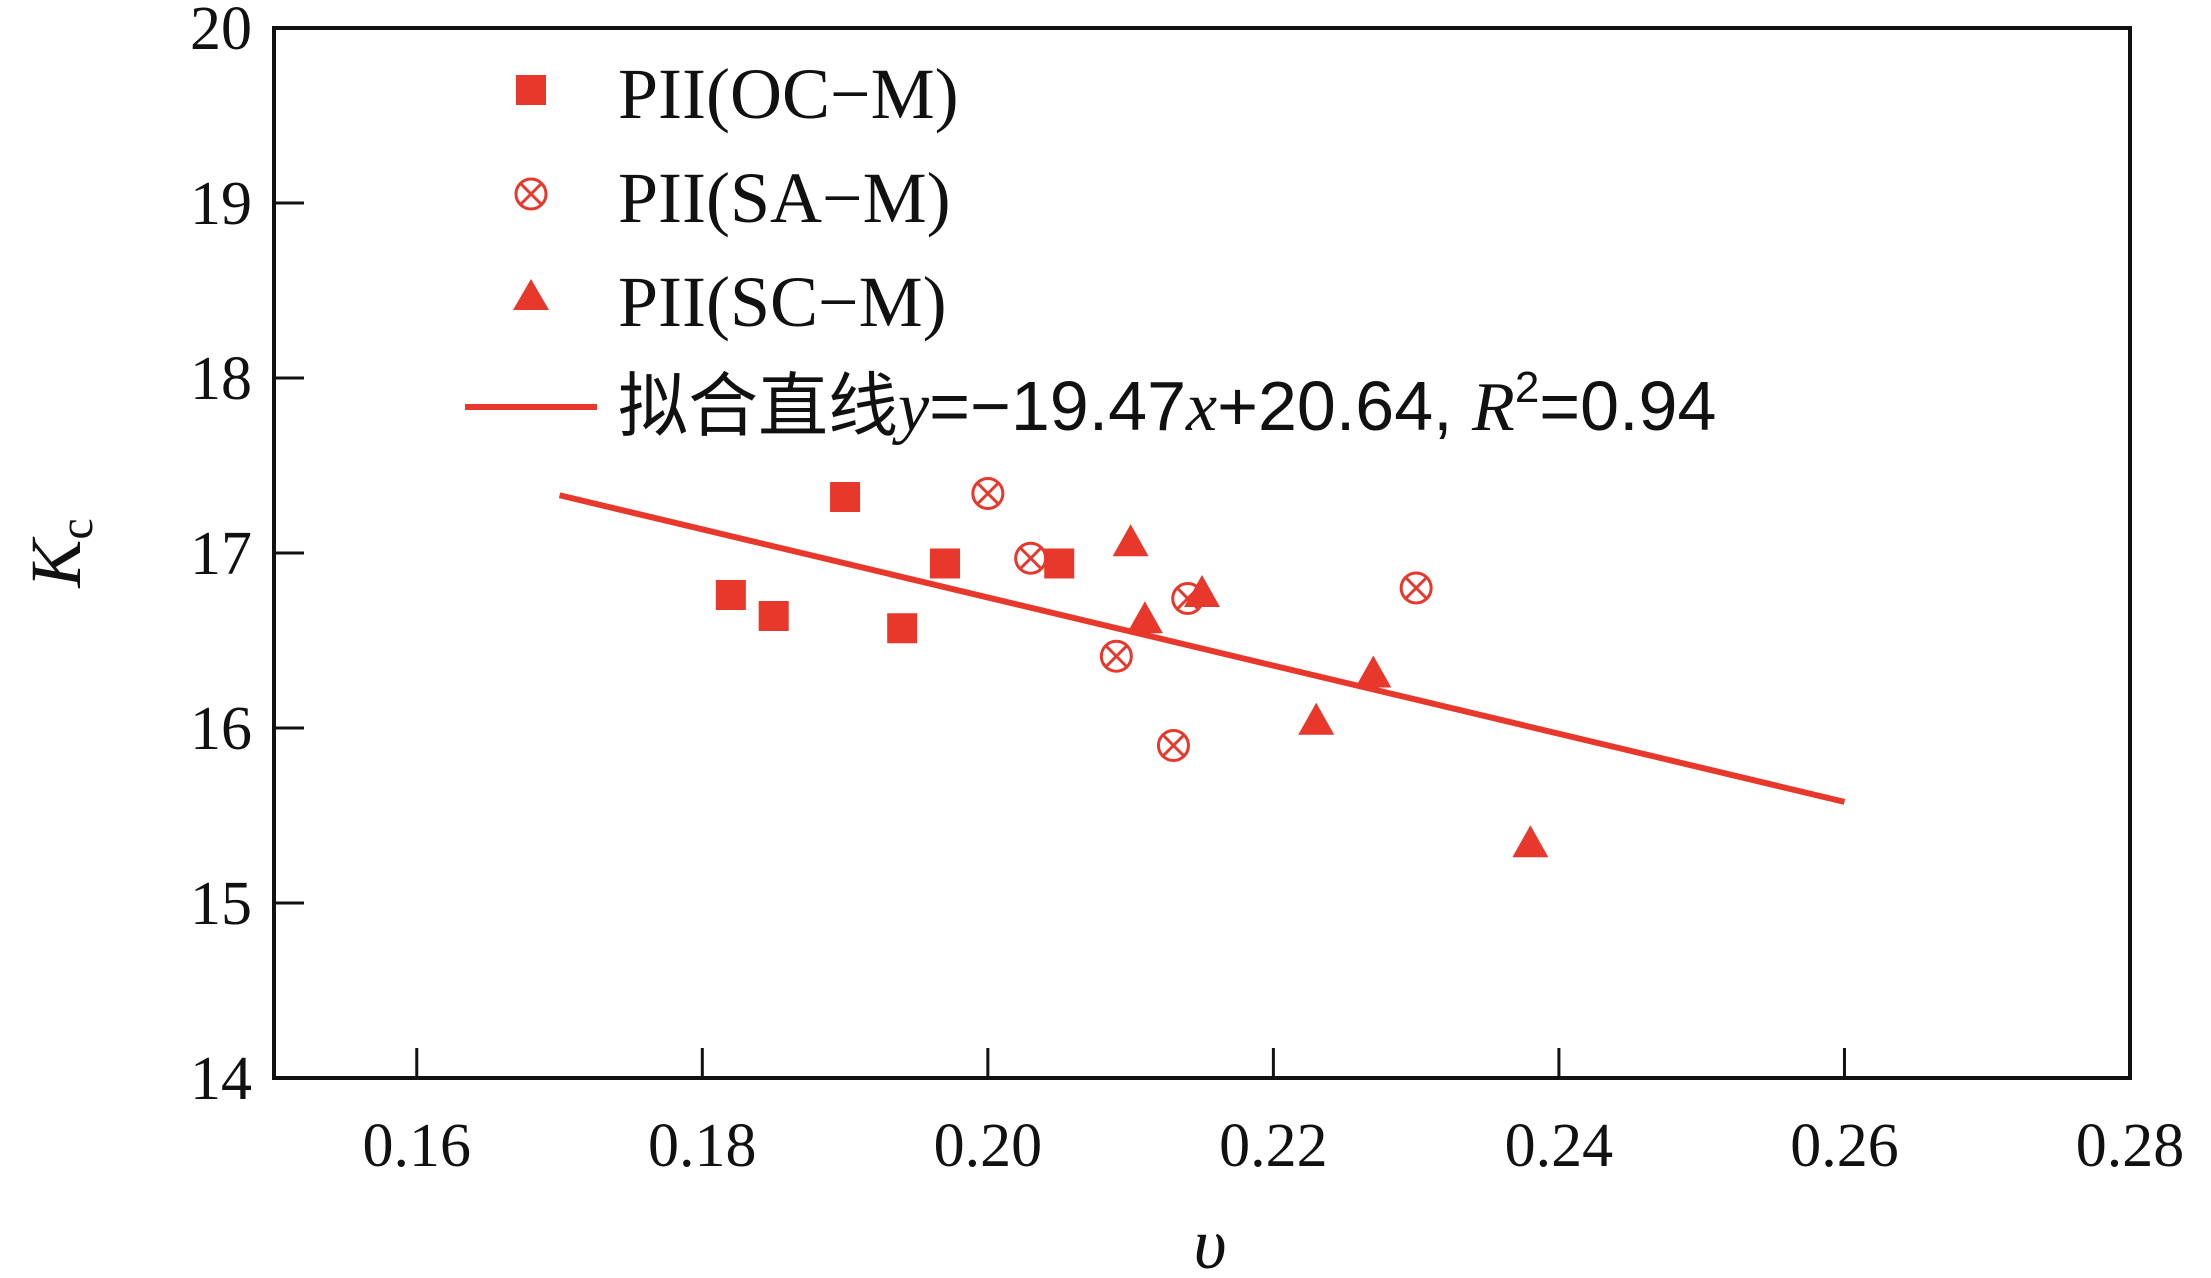  Describe the element at coordinates (221, 379) in the screenshot. I see `y-tick-label: 18` at that location.